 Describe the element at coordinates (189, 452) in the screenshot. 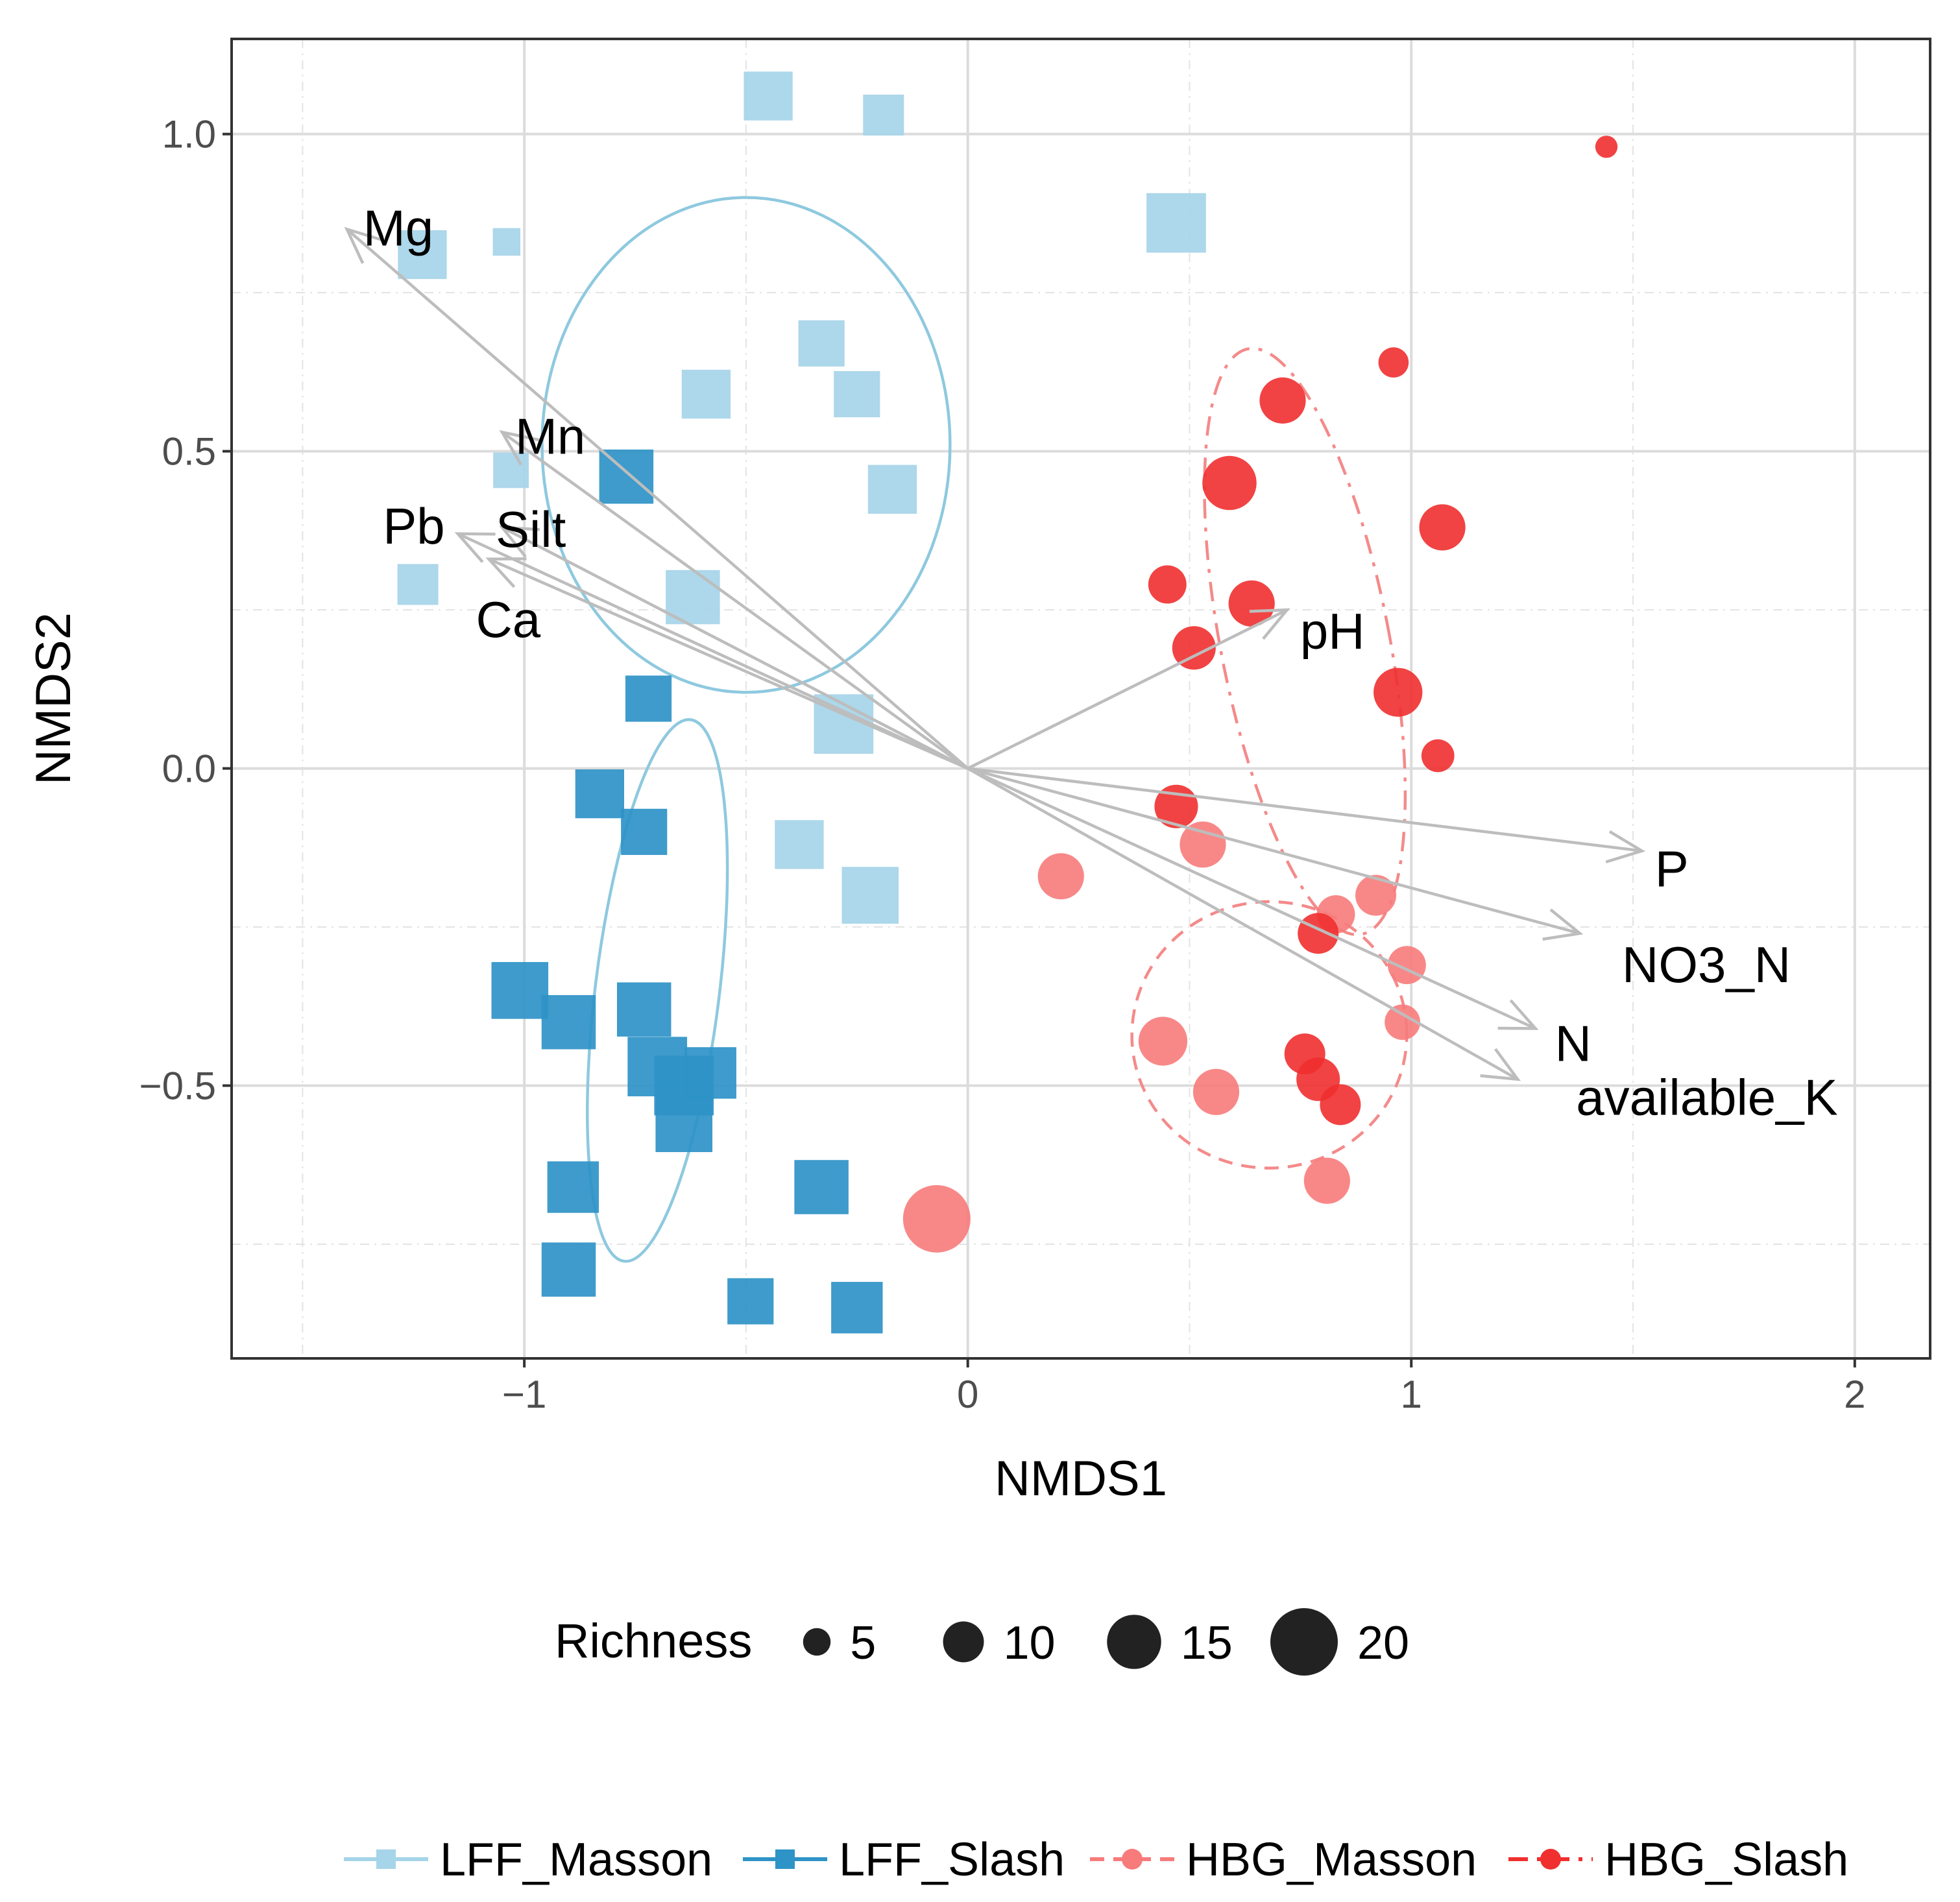

I see `y-tick-label: 0.5` at that location.